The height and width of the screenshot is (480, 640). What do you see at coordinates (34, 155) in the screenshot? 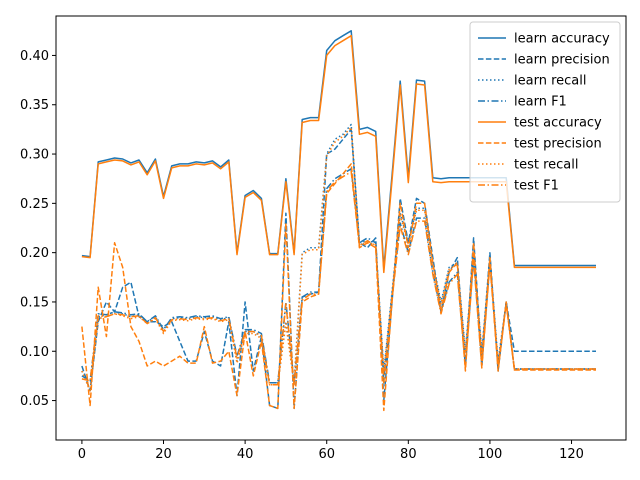
I see `y-tick-label: 0.30` at bounding box center [34, 155].